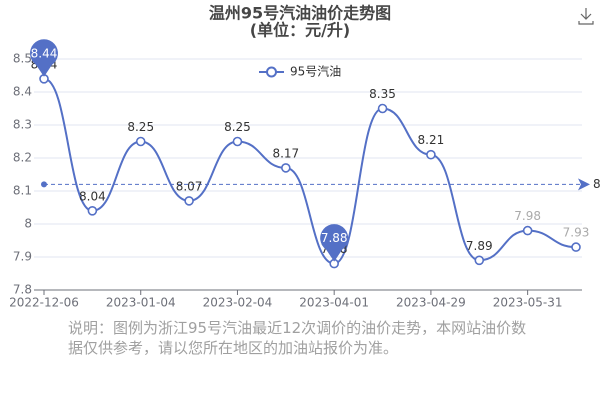 The height and width of the screenshot is (400, 600). I want to click on y-tick-label: 8.4, so click(22, 92).